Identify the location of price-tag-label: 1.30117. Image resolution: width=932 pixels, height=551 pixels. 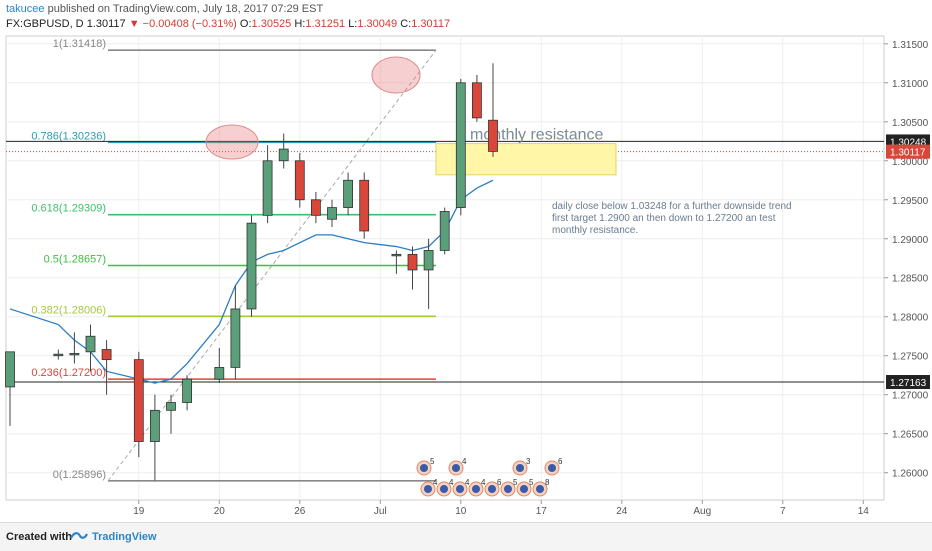
(908, 153).